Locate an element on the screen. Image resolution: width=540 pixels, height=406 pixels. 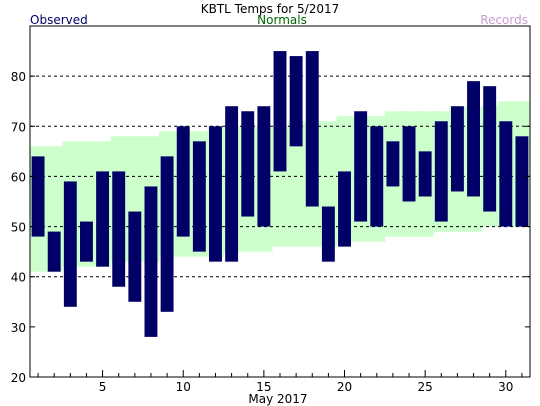
y-tick-label-40: 40 is located at coordinates (18, 278).